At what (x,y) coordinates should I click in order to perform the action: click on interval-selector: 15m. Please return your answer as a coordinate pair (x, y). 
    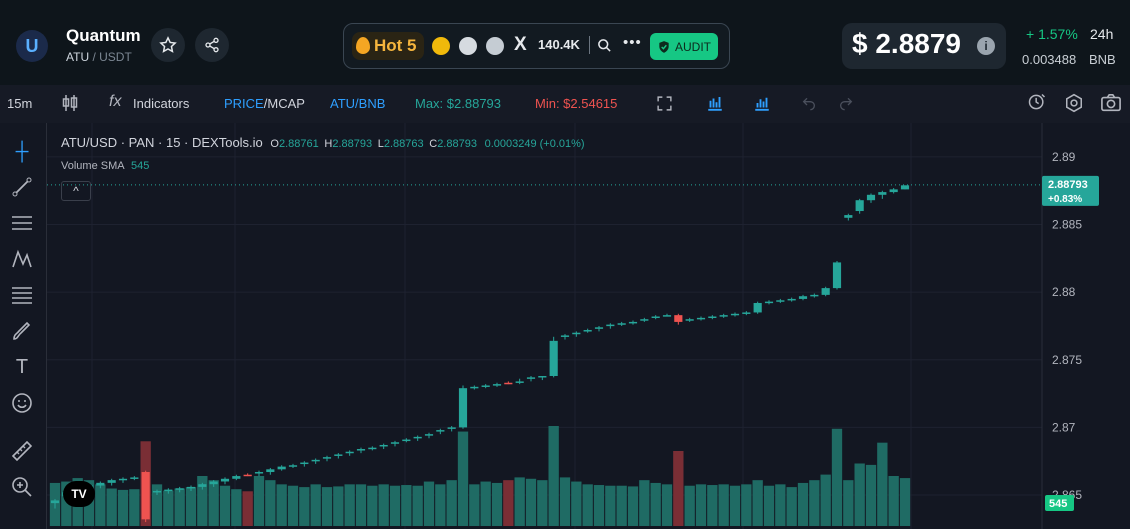
    Looking at the image, I should click on (20, 103).